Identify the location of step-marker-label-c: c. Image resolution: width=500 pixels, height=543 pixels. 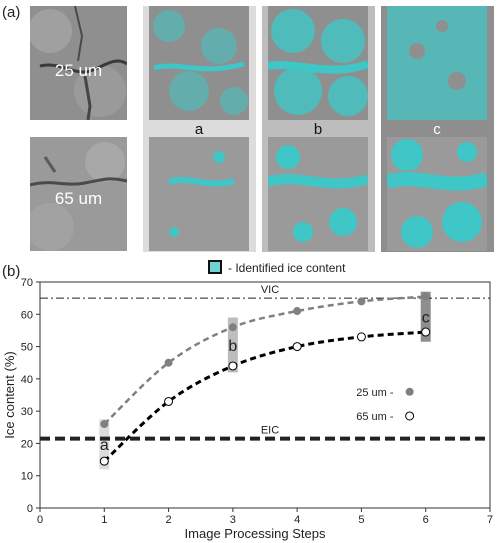
(426, 318).